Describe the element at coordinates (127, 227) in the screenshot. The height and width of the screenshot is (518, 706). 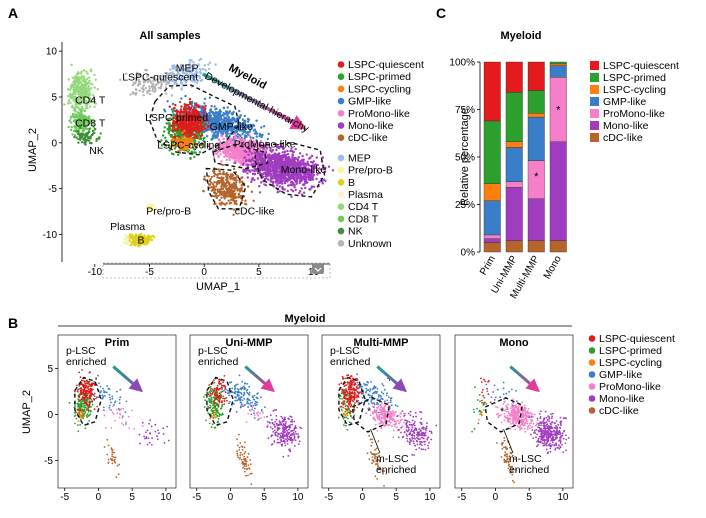
I see `cluster-label-plasma: Plasma` at that location.